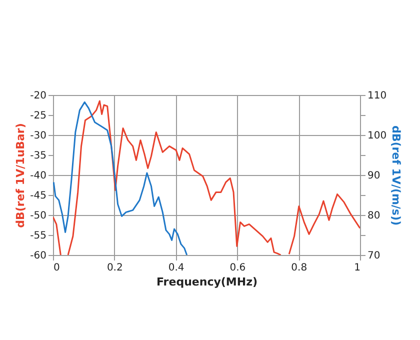 Image resolution: width=420 pixels, height=340 pixels. Describe the element at coordinates (38, 116) in the screenshot. I see `y-tick-label: -25` at that location.